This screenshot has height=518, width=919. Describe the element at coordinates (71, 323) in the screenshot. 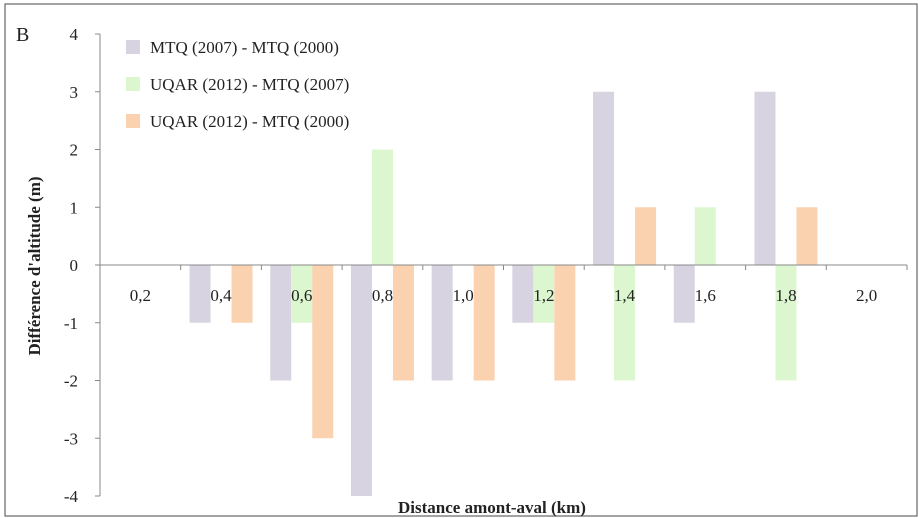

I see `y-tick-label: -1` at that location.